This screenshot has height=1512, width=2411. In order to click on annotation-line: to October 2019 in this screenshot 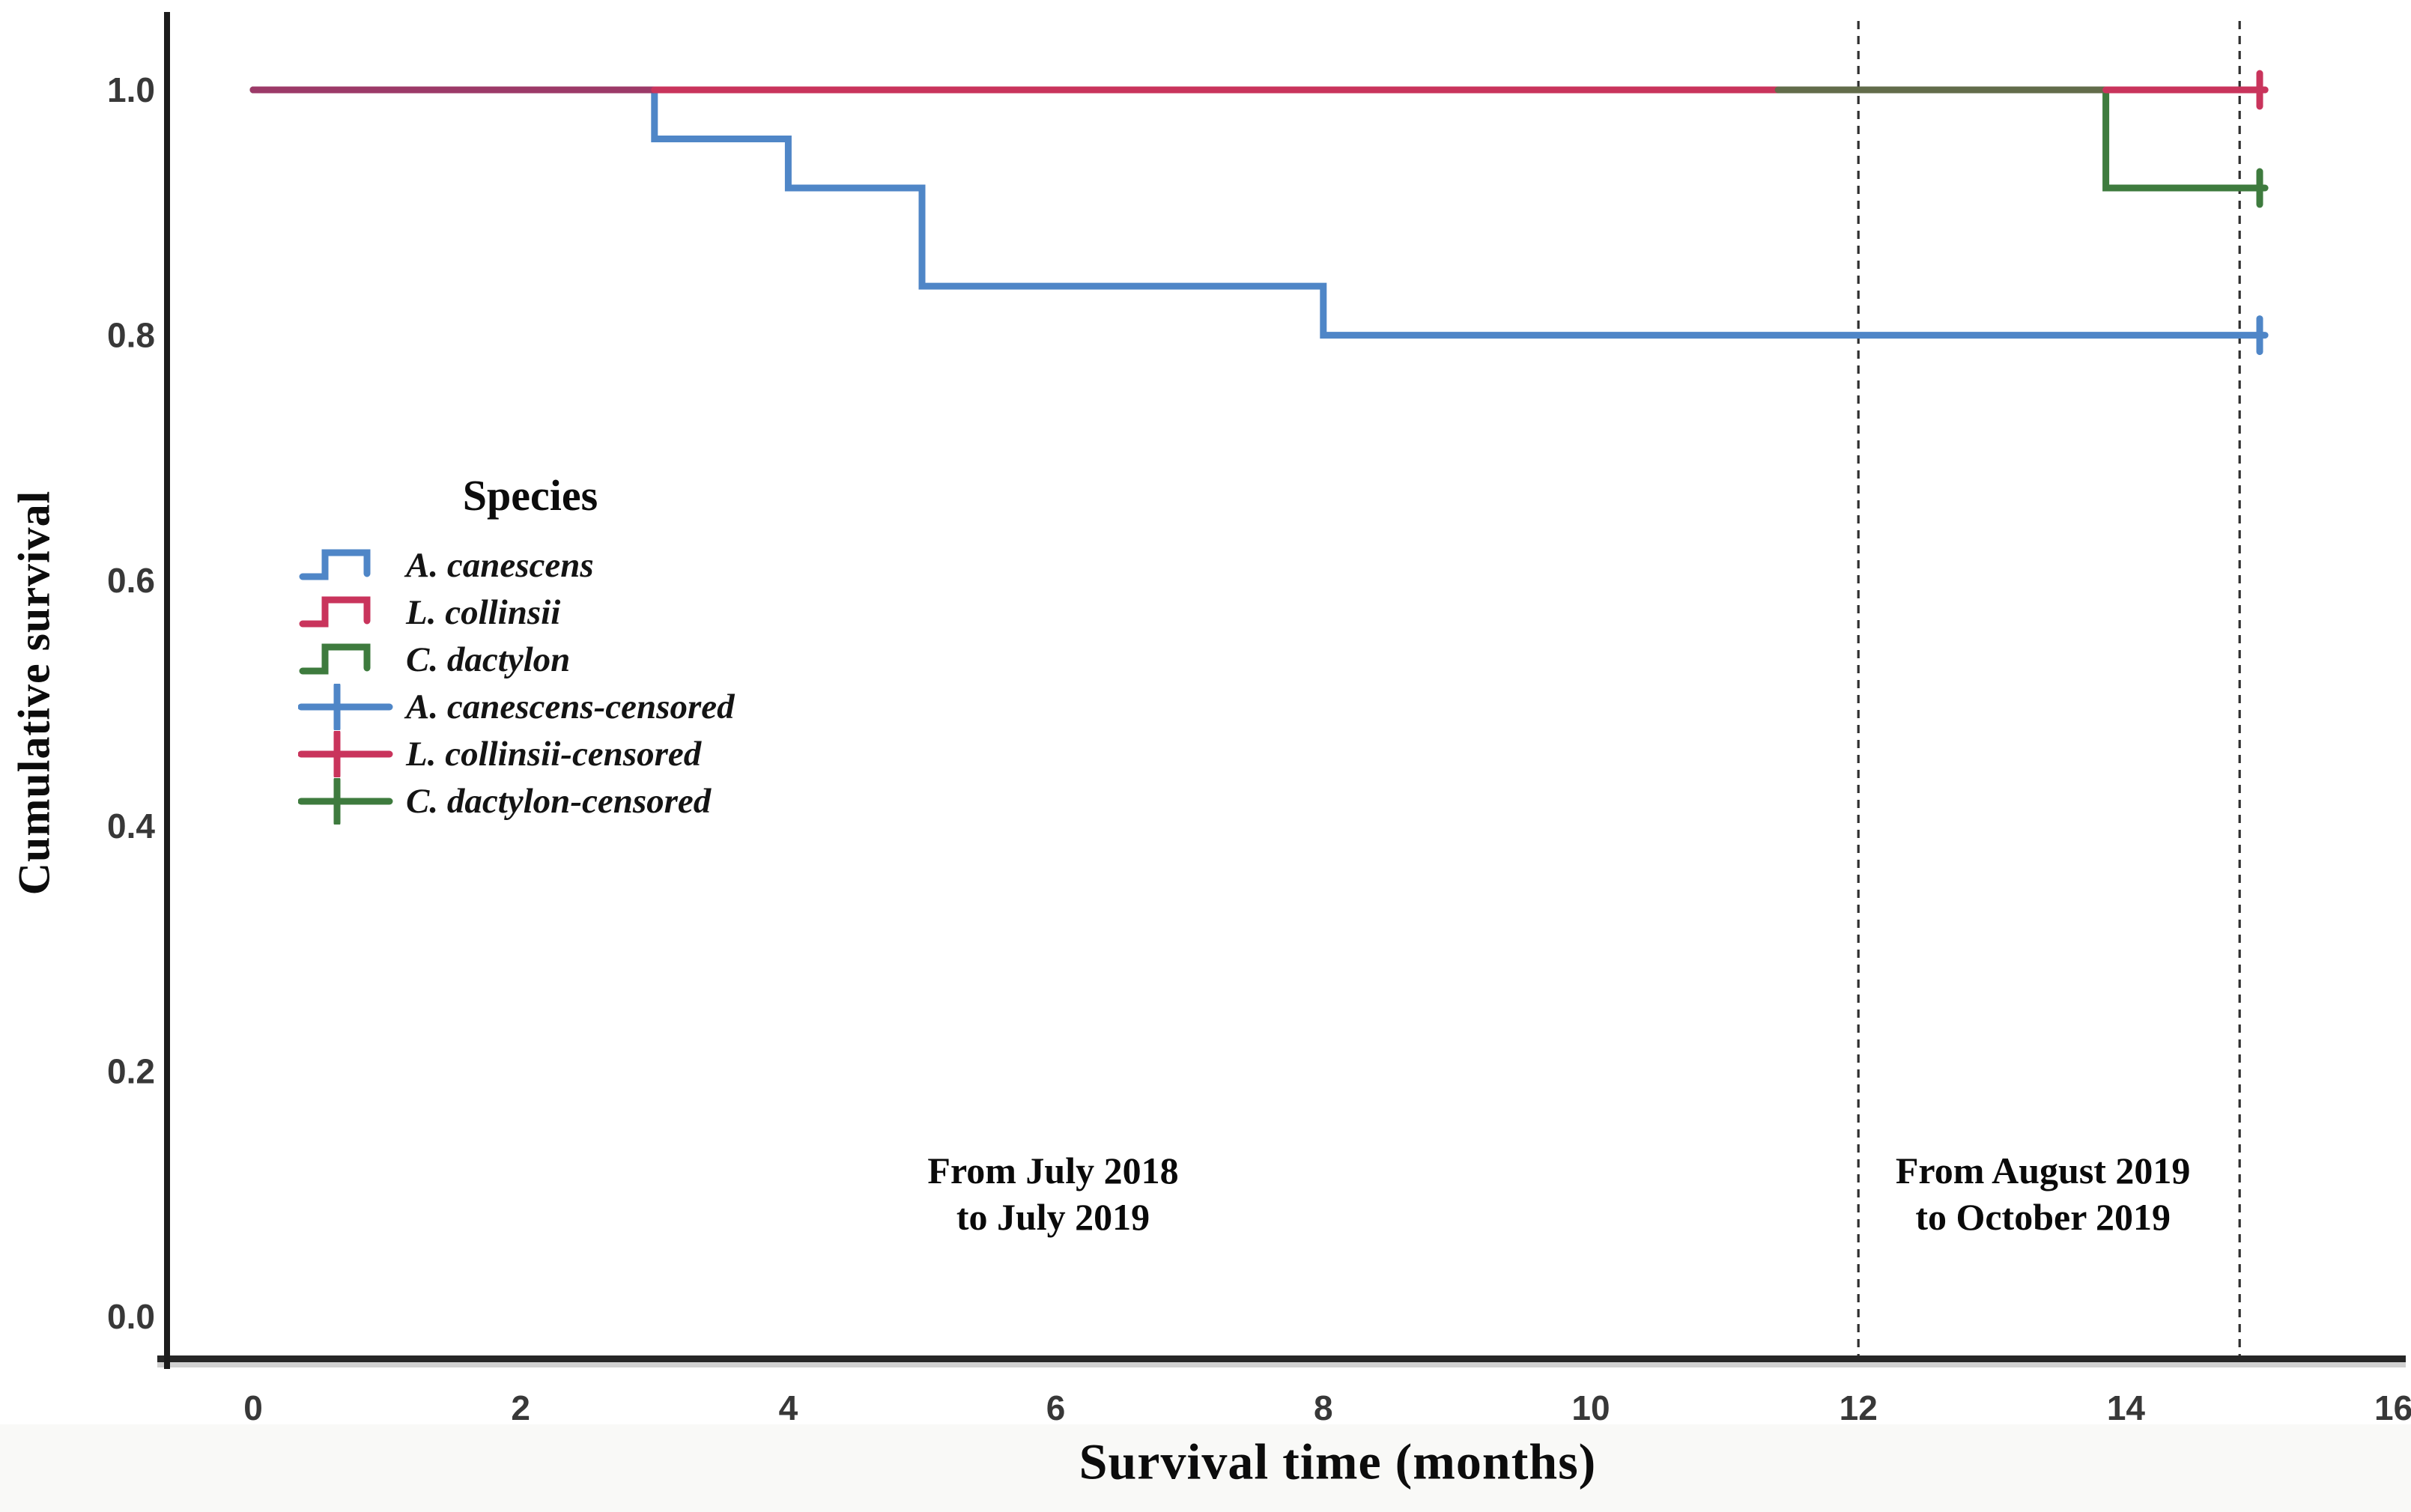, I will do `click(2043, 1217)`.